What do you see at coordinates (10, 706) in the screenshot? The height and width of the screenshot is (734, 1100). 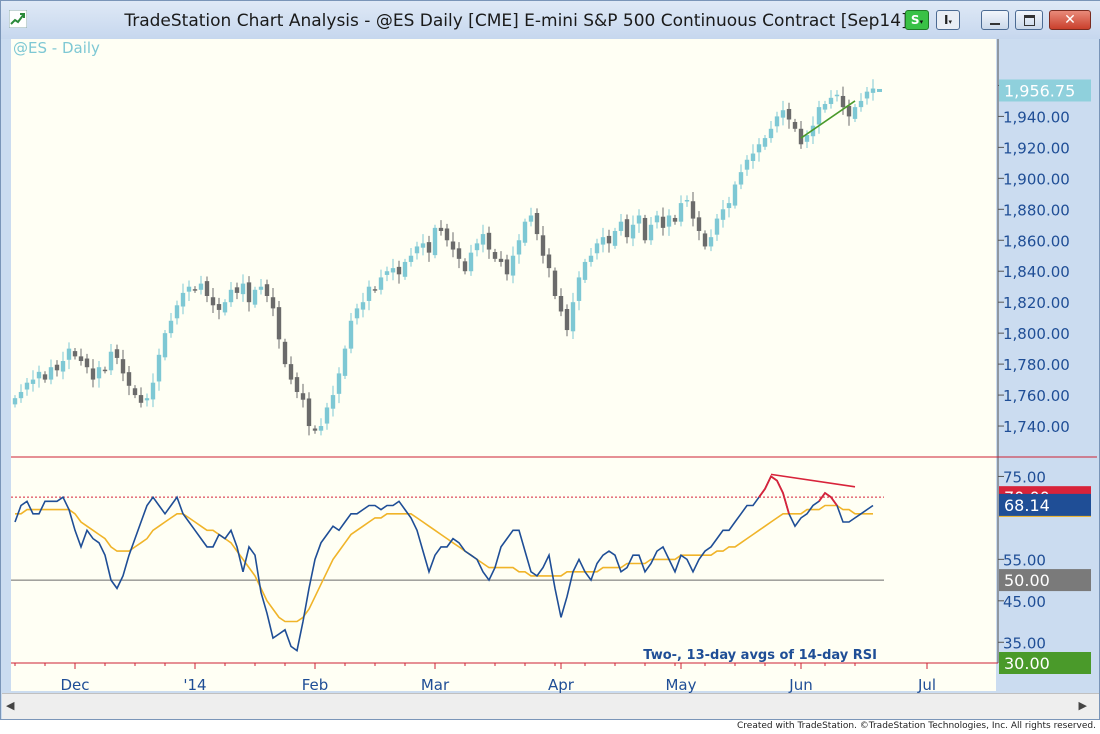 I see `scroll-left-icon: ◀` at bounding box center [10, 706].